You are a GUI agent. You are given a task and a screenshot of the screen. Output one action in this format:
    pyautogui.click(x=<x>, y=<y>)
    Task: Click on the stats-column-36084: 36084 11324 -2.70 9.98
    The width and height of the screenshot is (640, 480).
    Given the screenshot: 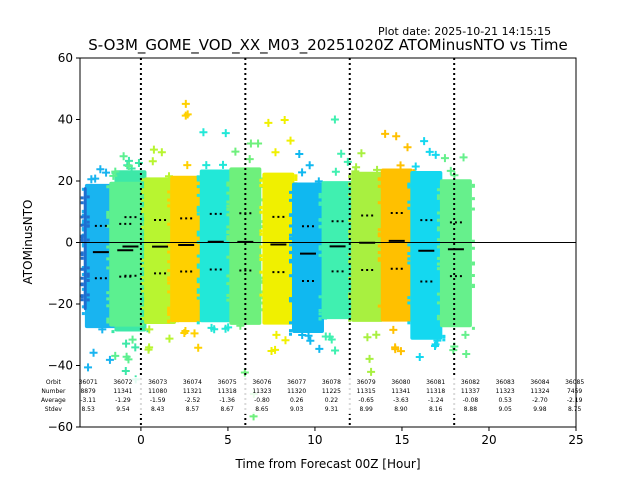 What is the action you would take?
    pyautogui.click(x=539, y=396)
    